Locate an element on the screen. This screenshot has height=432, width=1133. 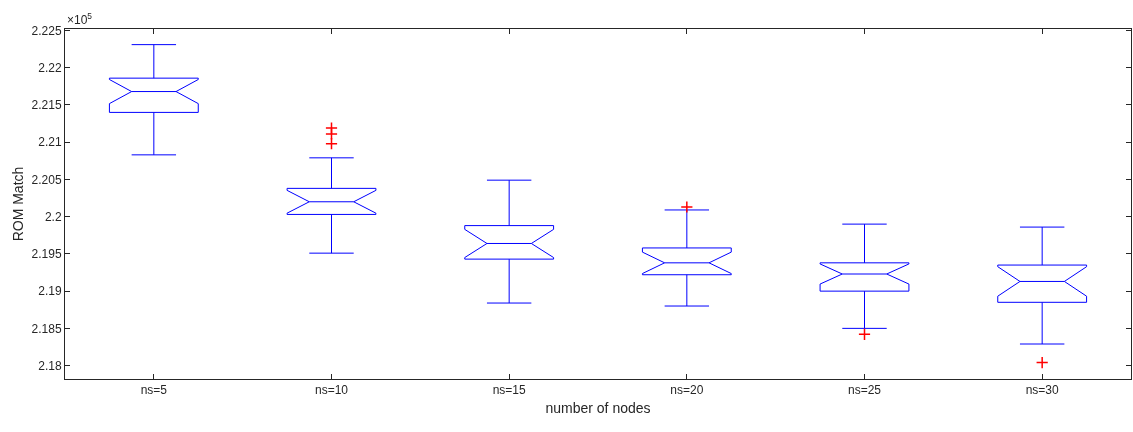
y-tick-label: 2.18 is located at coordinates (50, 365).